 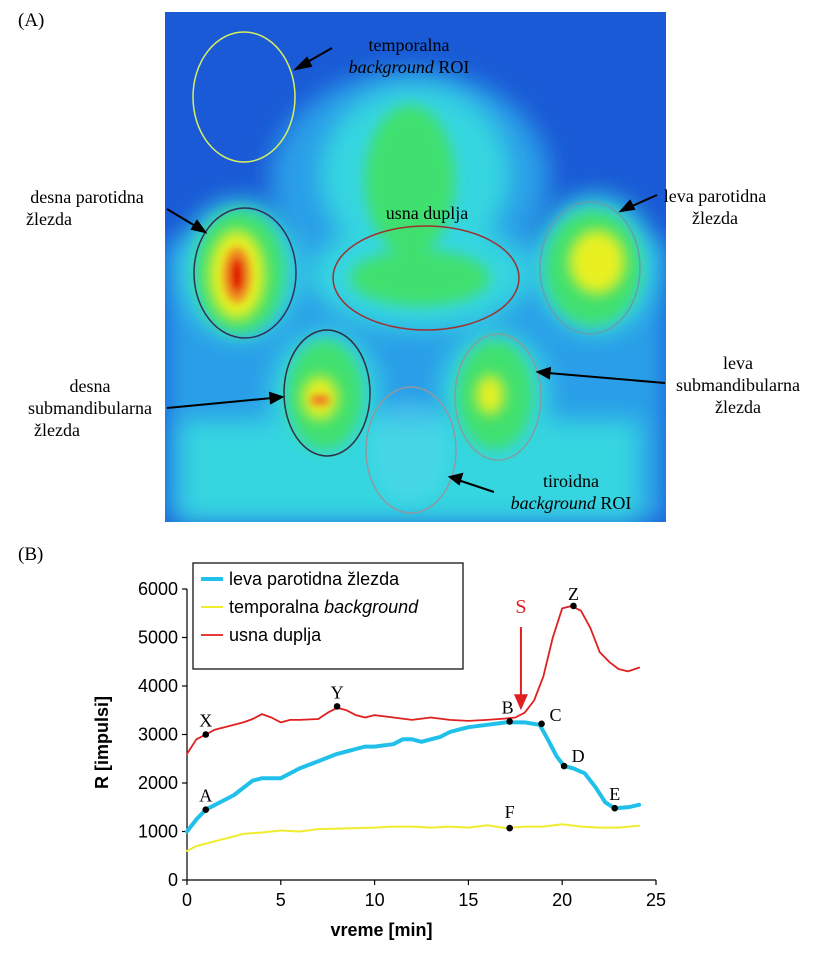 I want to click on x-tick-label: 0, so click(x=187, y=900).